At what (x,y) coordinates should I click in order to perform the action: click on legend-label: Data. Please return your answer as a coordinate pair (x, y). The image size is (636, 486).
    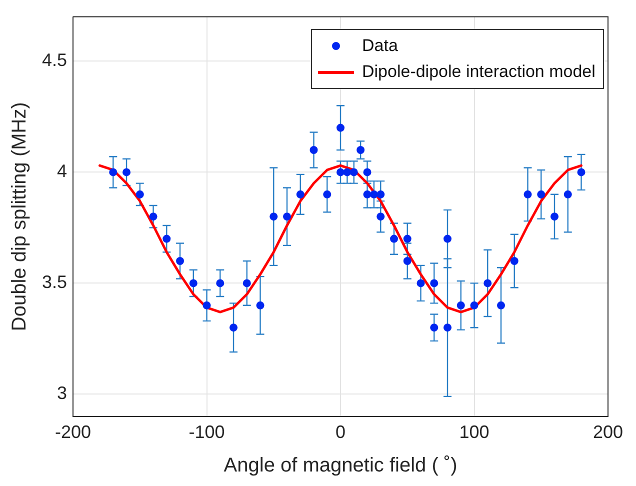
    Looking at the image, I should click on (380, 46).